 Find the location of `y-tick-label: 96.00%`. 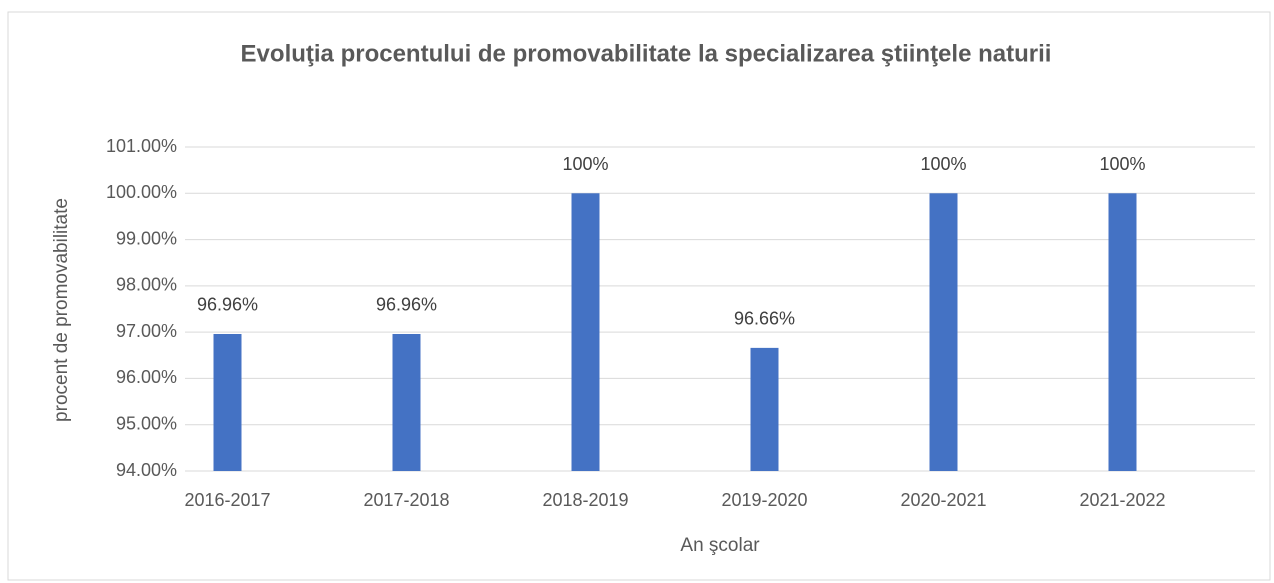

y-tick-label: 96.00% is located at coordinates (146, 377).